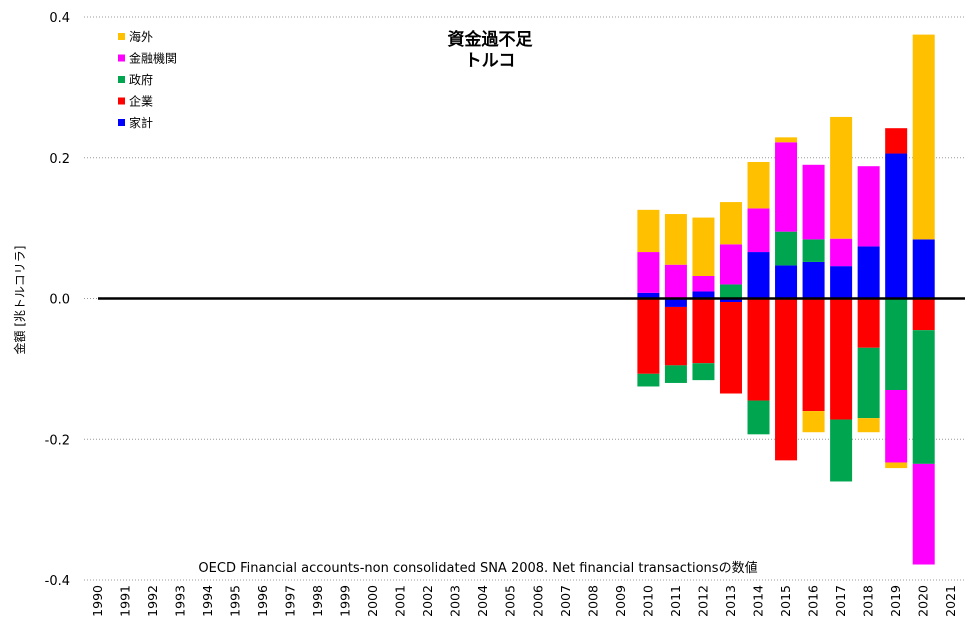 Image resolution: width=979 pixels, height=639 pixels. I want to click on x-tick-label: 2014, so click(758, 601).